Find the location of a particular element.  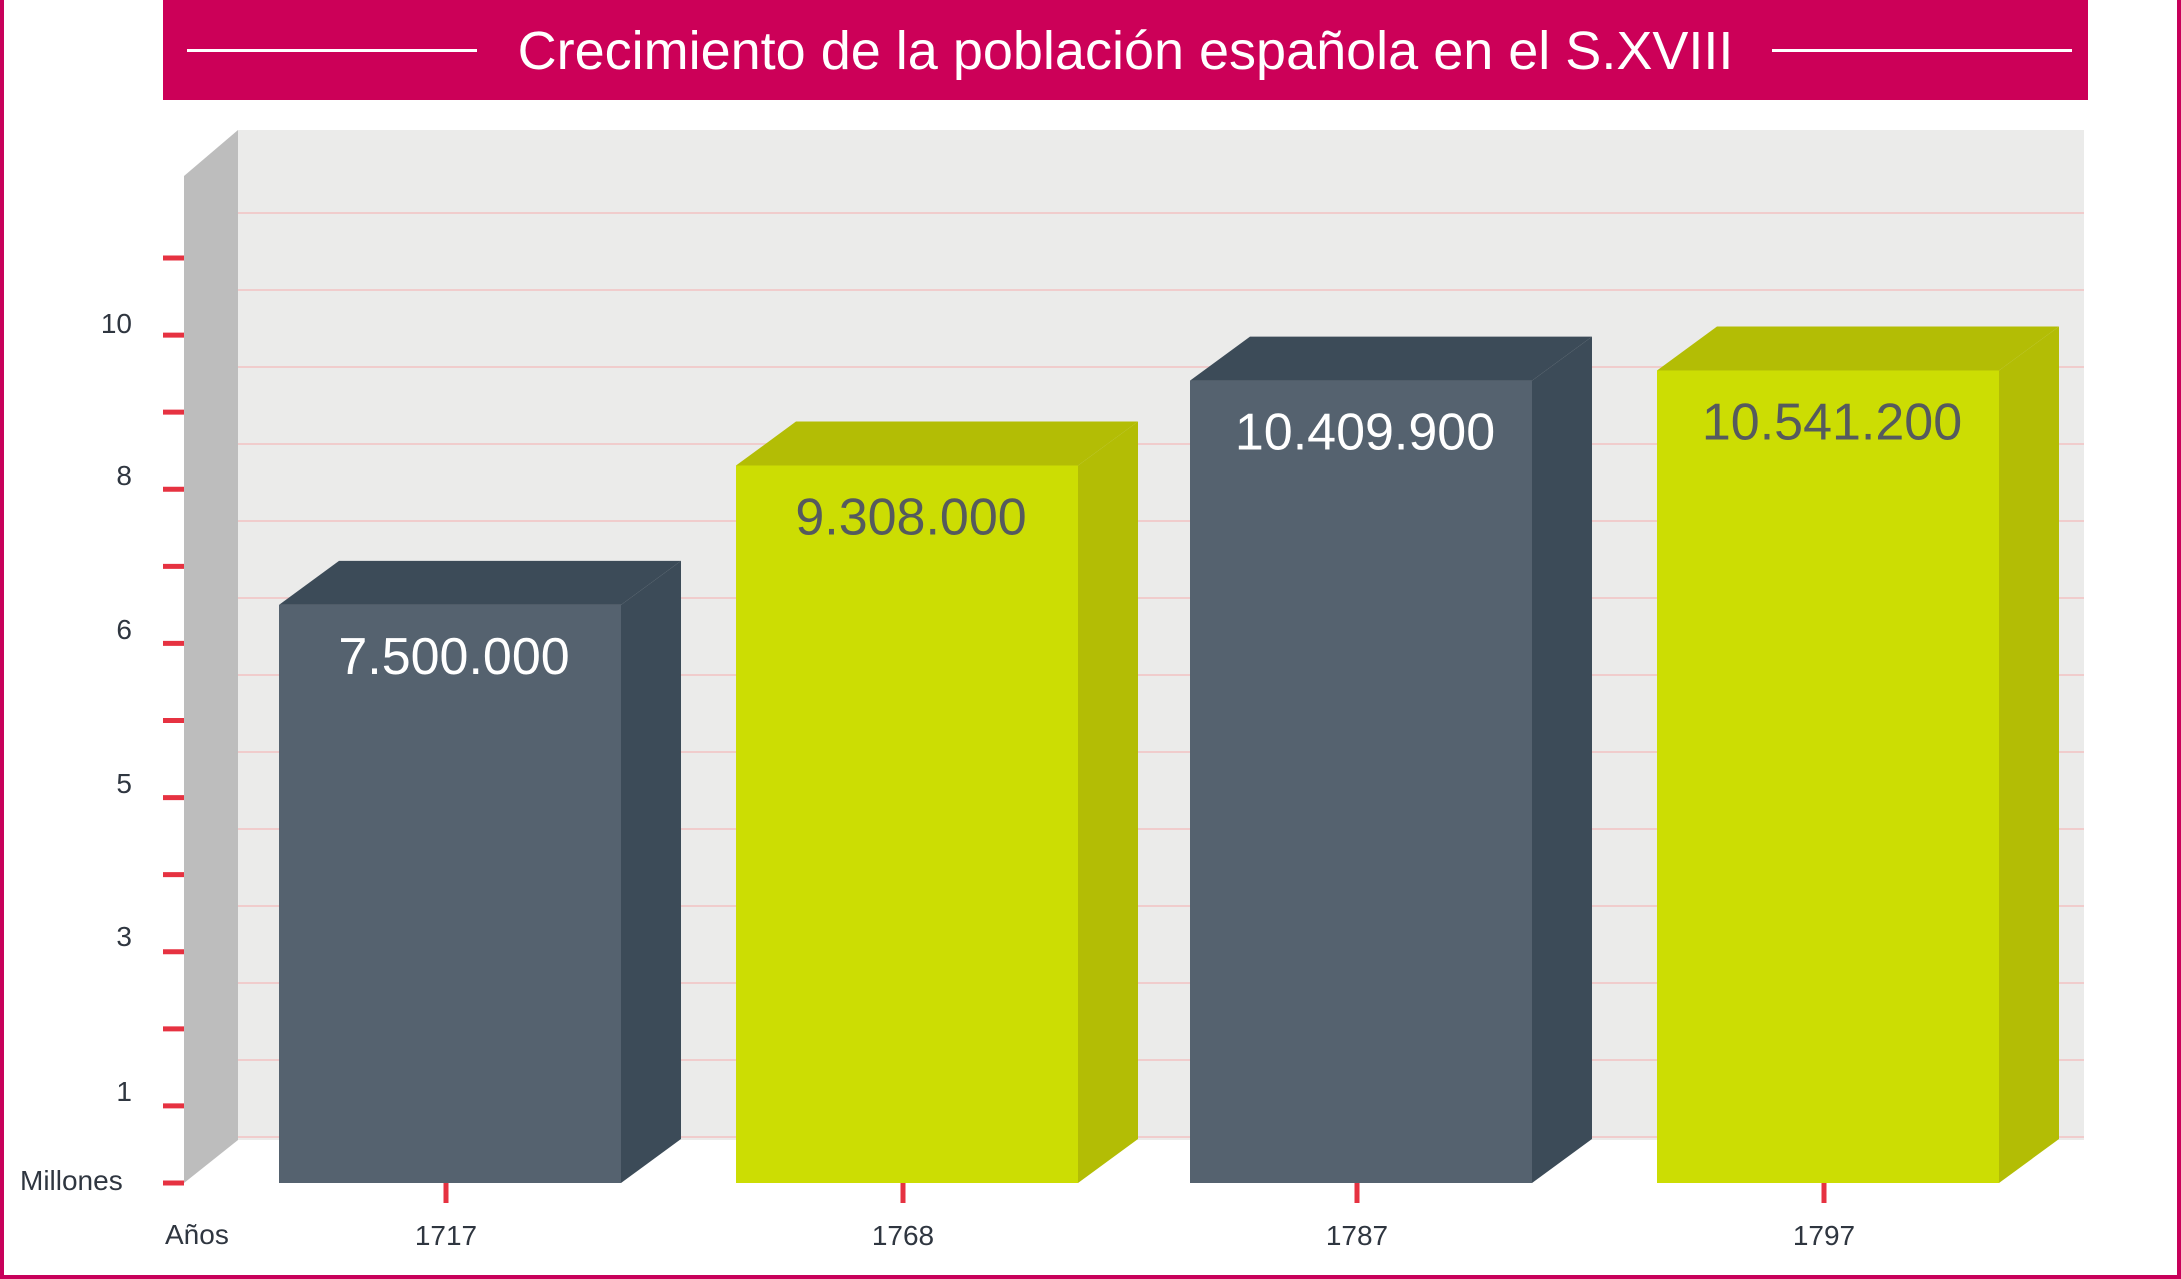

y-tick-label: 5 is located at coordinates (124, 783).